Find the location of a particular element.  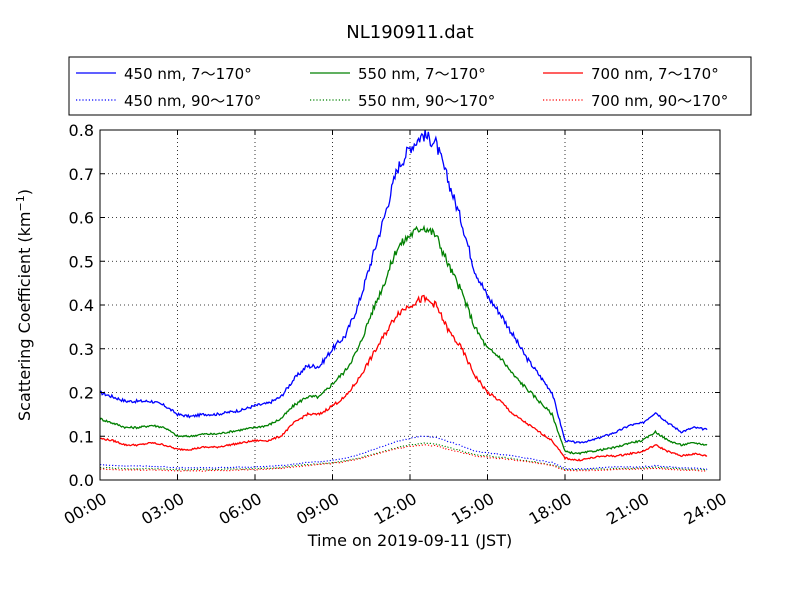

legend-label: 450 nm, 7～170° is located at coordinates (188, 74).